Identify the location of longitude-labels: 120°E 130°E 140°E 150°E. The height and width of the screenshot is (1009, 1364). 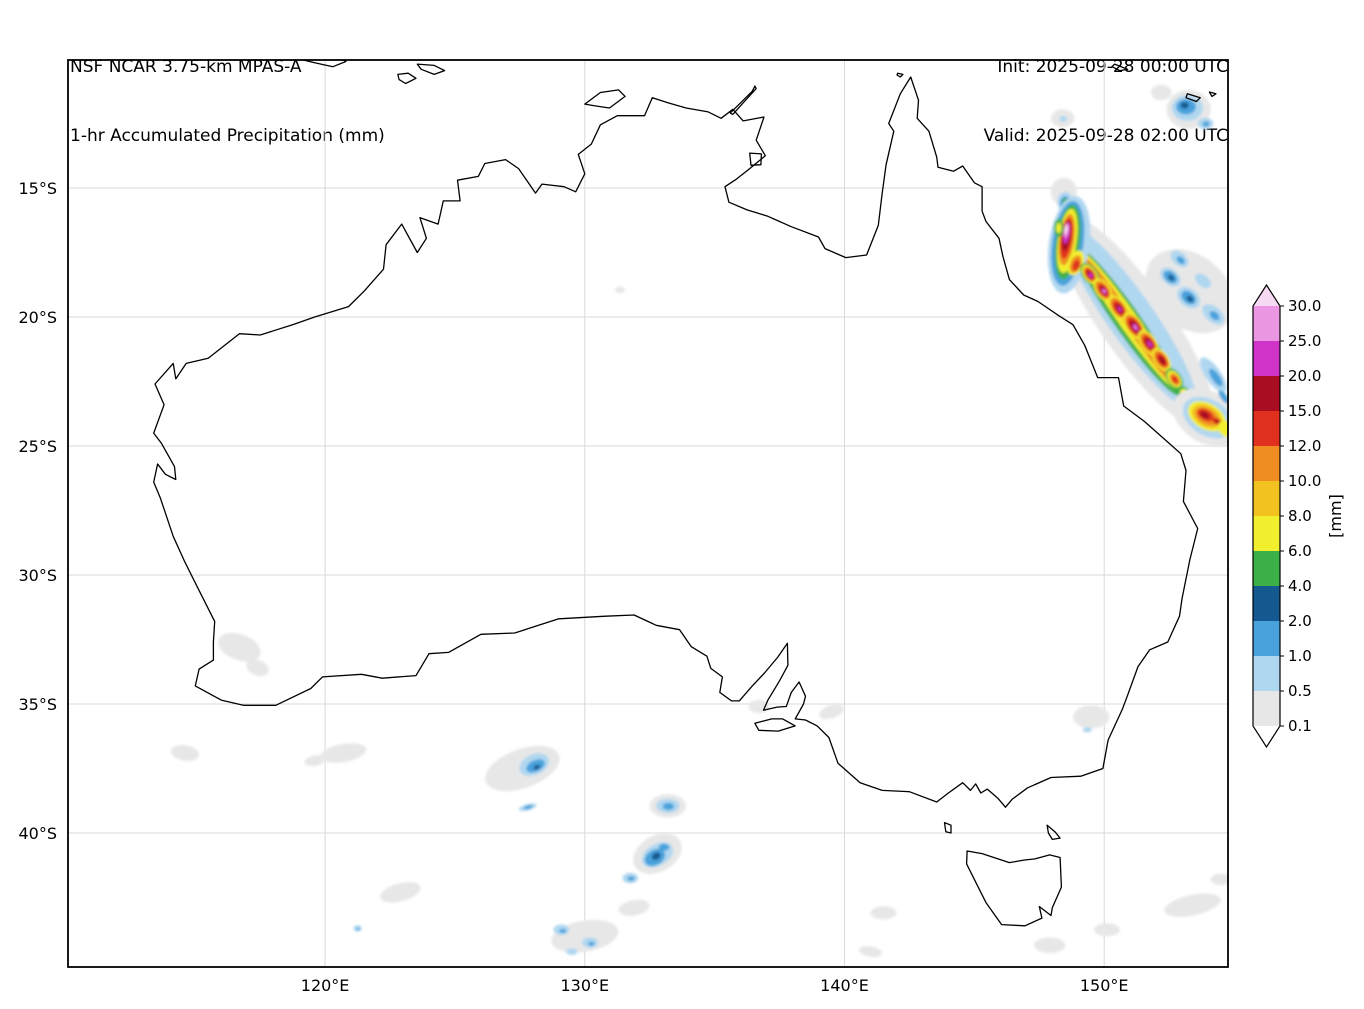
(715, 985).